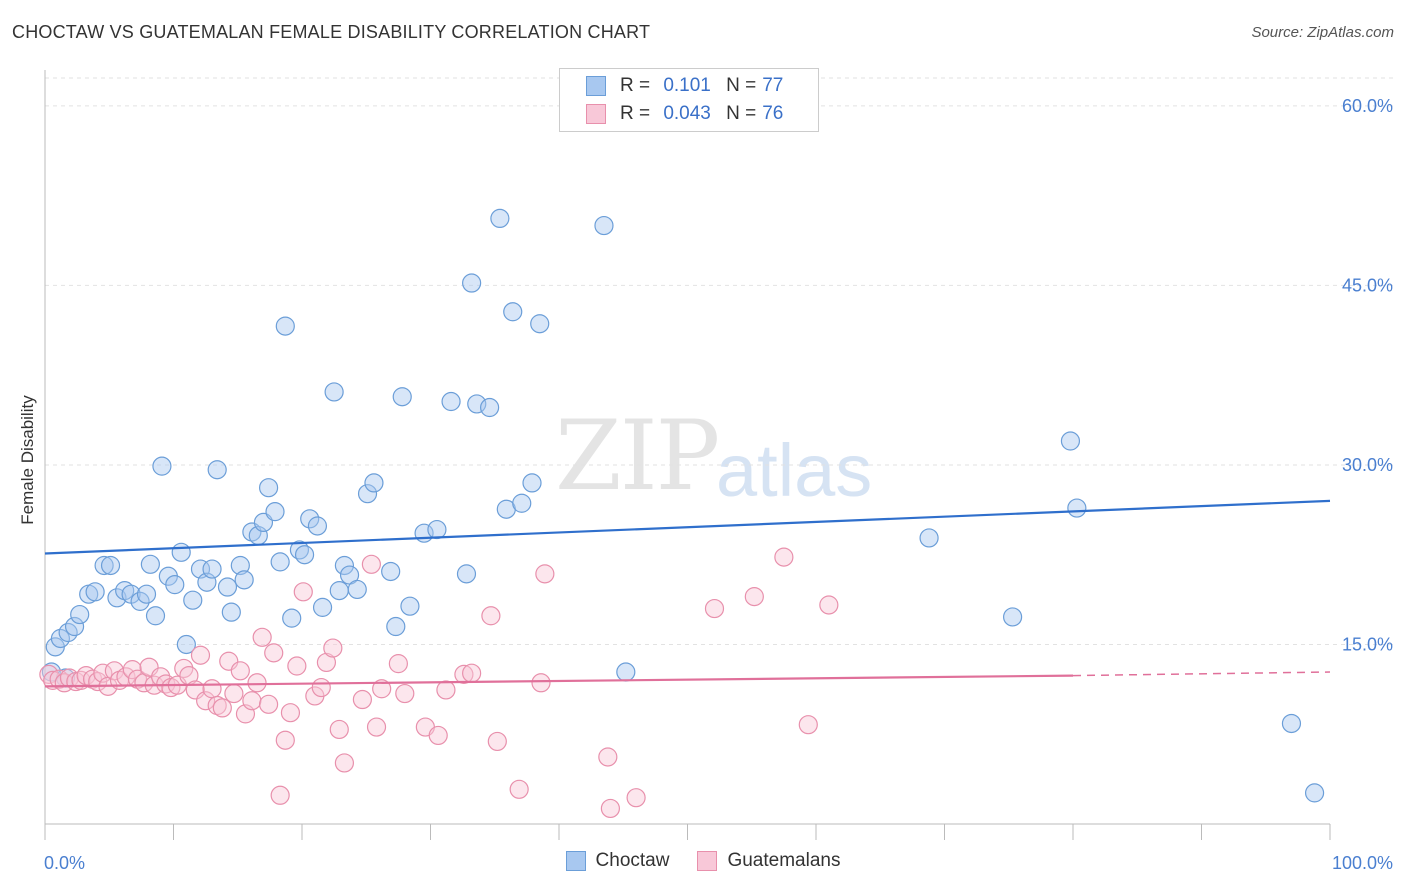 This screenshot has width=1406, height=892. I want to click on legend-swatch-choctaw, so click(596, 86).